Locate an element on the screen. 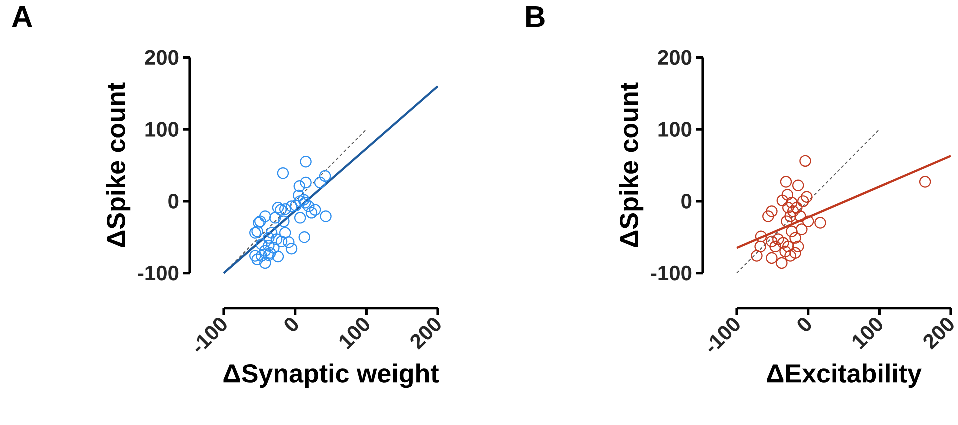 The height and width of the screenshot is (425, 958). chart-title: B is located at coordinates (535, 17).